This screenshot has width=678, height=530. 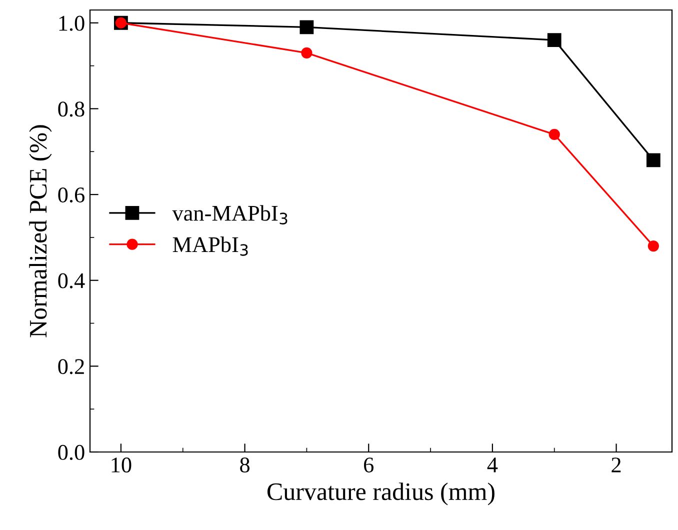 What do you see at coordinates (71, 23) in the screenshot?
I see `y-tick-label: 1.0` at bounding box center [71, 23].